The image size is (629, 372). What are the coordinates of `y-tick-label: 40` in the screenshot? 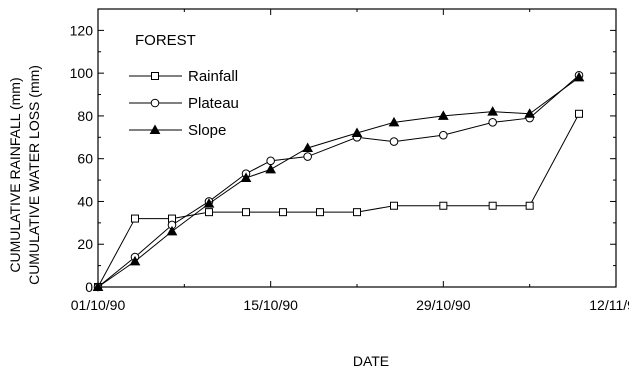 It's located at (85, 201).